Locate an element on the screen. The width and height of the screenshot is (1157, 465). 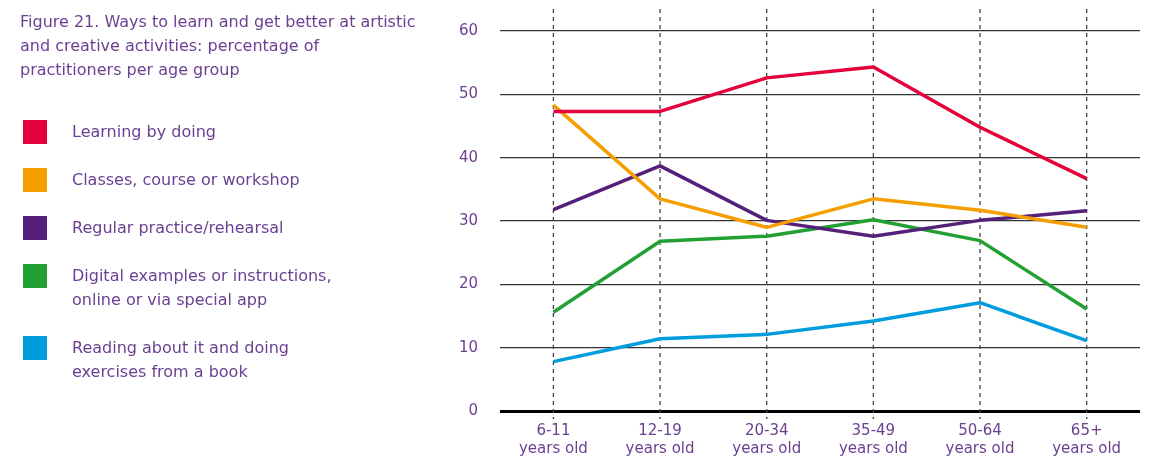
y-tick-label: 60 is located at coordinates (468, 29).